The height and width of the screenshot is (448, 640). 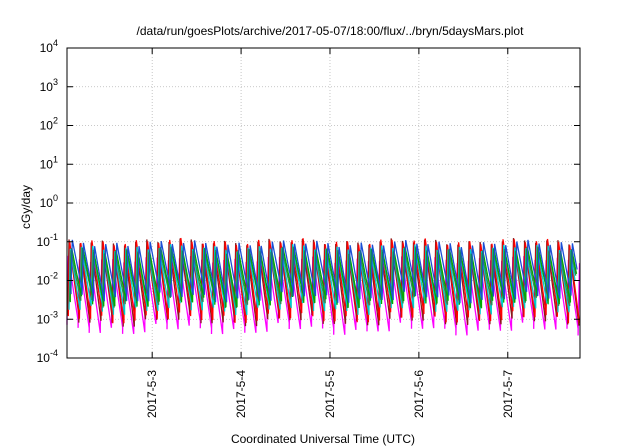 What do you see at coordinates (419, 394) in the screenshot?
I see `x-tick-label: 2017-5-6` at bounding box center [419, 394].